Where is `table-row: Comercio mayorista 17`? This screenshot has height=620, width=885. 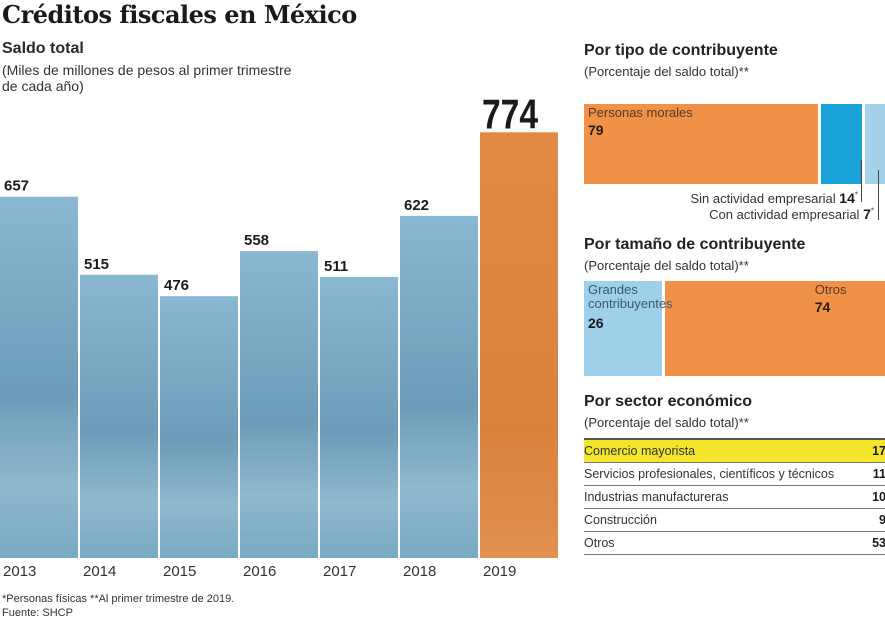 table-row: Comercio mayorista 17 is located at coordinates (734, 450).